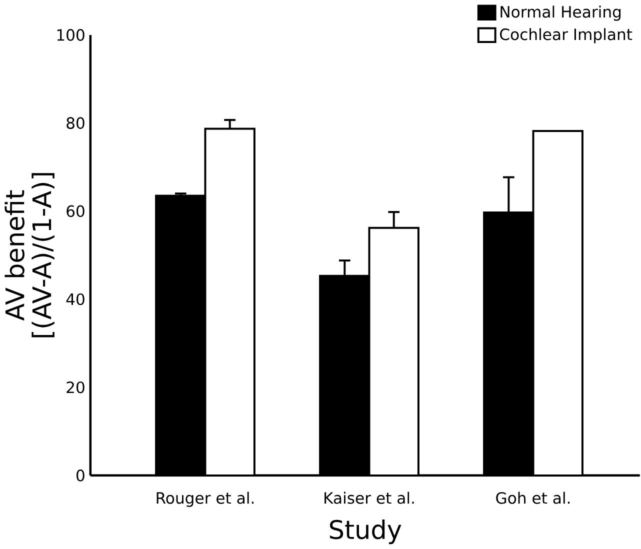 This screenshot has width=641, height=549. I want to click on y-axis-title: AV benefit [(AV-A)/(1-A)], so click(29, 255).